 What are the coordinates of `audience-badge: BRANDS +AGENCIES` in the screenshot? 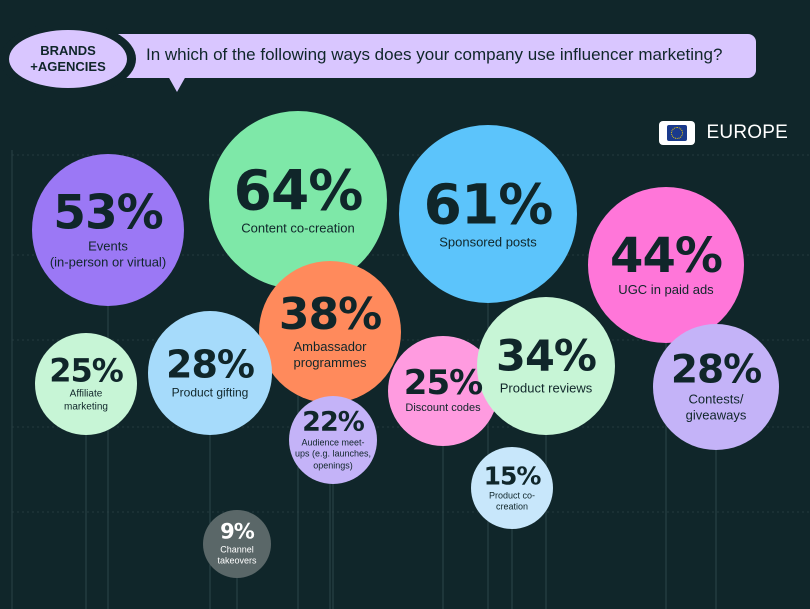 It's located at (68, 59).